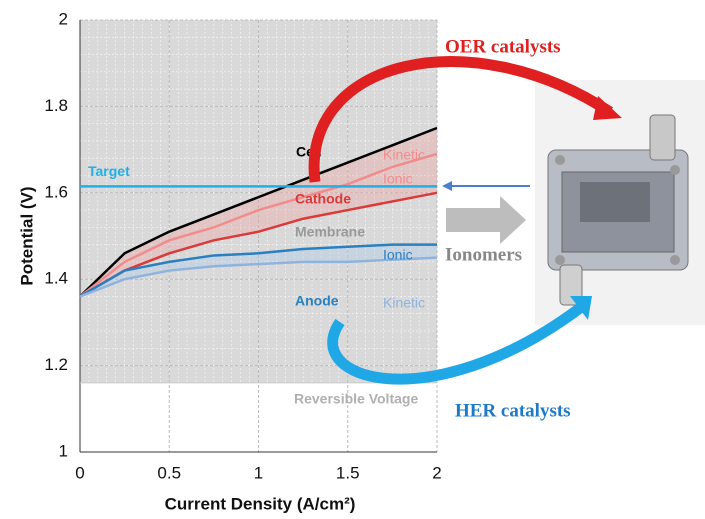  What do you see at coordinates (79, 472) in the screenshot?
I see `x-tick-label: 0` at bounding box center [79, 472].